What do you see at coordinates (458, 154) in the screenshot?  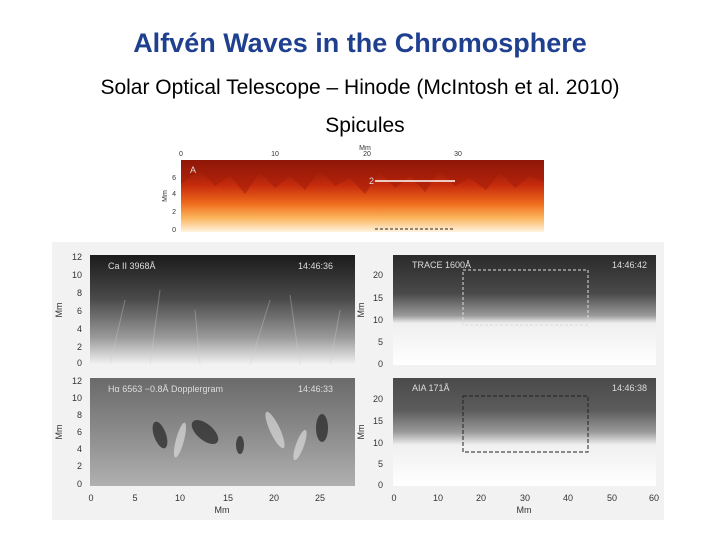 I see `top-x-tick-3: 30` at bounding box center [458, 154].